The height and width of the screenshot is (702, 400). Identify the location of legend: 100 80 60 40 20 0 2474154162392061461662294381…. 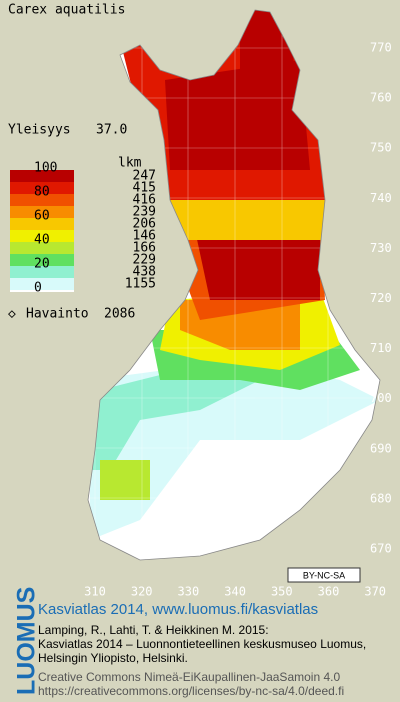
(83, 228).